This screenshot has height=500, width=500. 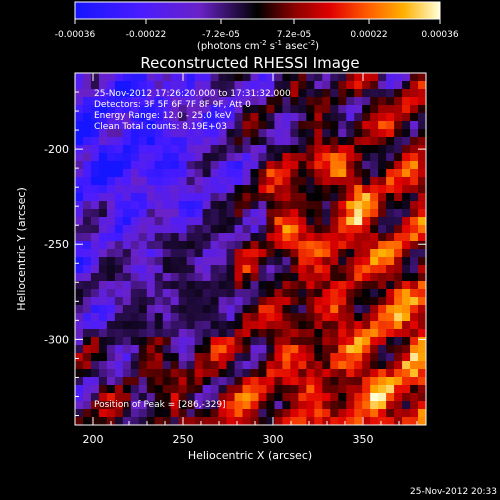 I want to click on colorbar-tick-label: 0.00022, so click(x=368, y=35).